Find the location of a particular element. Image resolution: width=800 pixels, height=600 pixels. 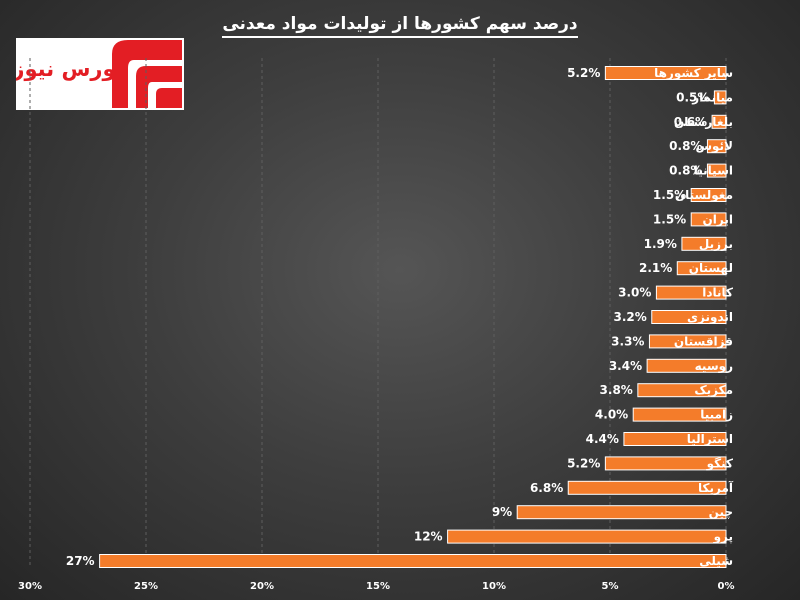

data-label: 3.2% is located at coordinates (629, 317).